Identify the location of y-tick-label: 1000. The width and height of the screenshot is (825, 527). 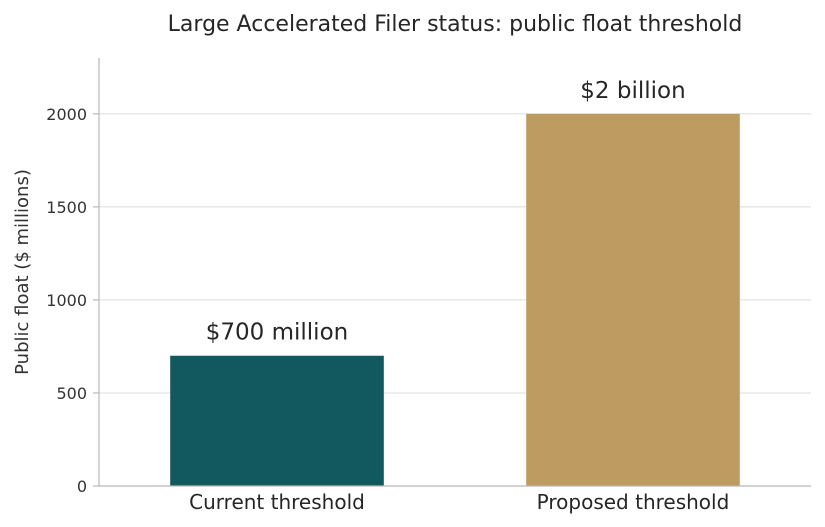
(66, 300).